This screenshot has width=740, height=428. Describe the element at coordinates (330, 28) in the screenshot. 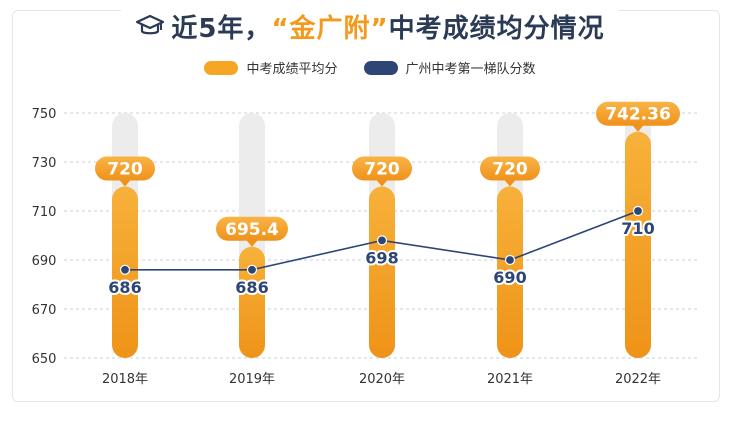

I see `title-highlight: “金广附”` at that location.